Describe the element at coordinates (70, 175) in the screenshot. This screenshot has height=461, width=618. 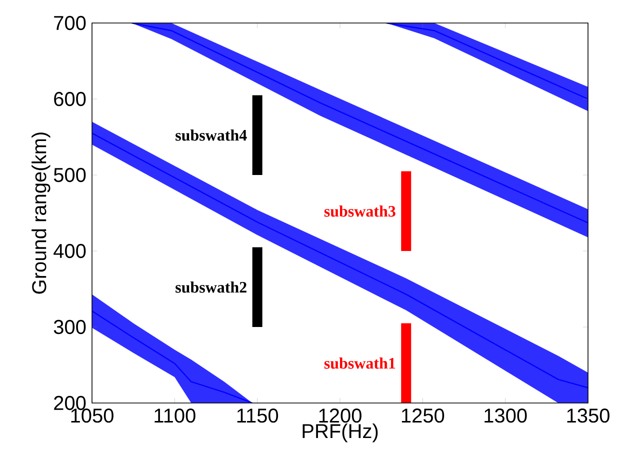
I see `y-tick-label: 500` at that location.